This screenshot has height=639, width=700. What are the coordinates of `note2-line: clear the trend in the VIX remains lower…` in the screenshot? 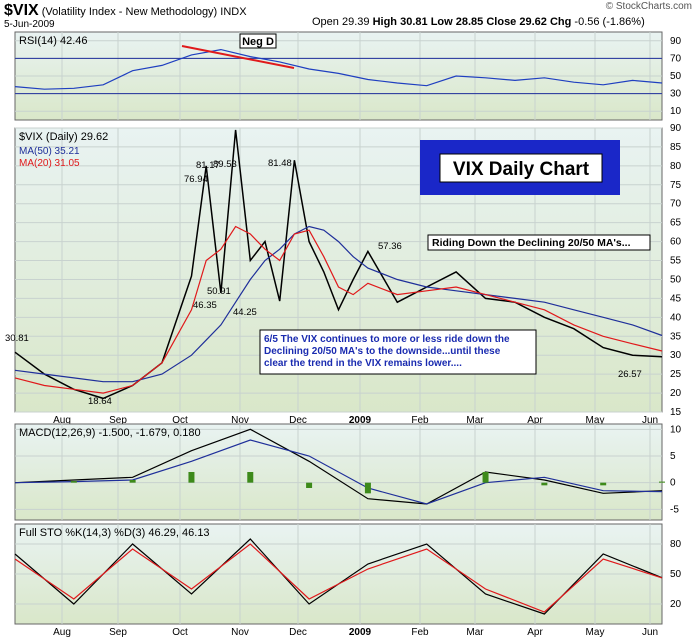 It's located at (363, 363).